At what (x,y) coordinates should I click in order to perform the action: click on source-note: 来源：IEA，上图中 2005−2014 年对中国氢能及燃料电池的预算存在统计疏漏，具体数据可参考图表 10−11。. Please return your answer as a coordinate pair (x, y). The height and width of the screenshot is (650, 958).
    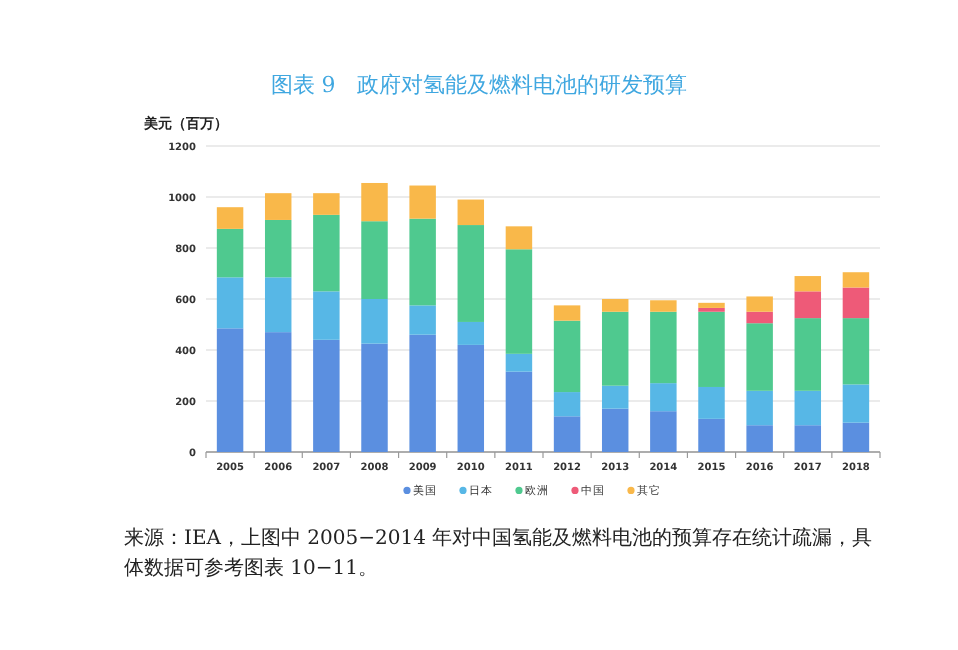
    Looking at the image, I should click on (499, 554).